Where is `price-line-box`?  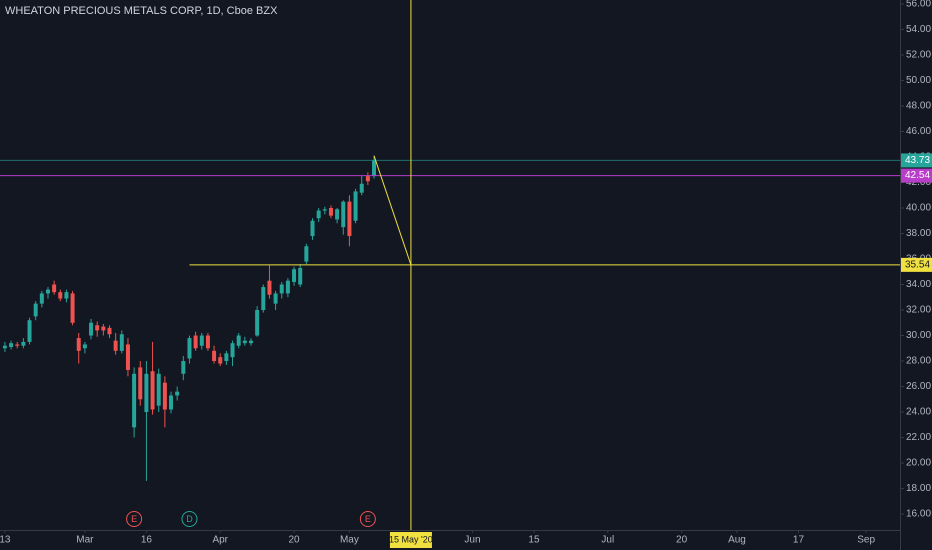
price-line-box is located at coordinates (916, 175).